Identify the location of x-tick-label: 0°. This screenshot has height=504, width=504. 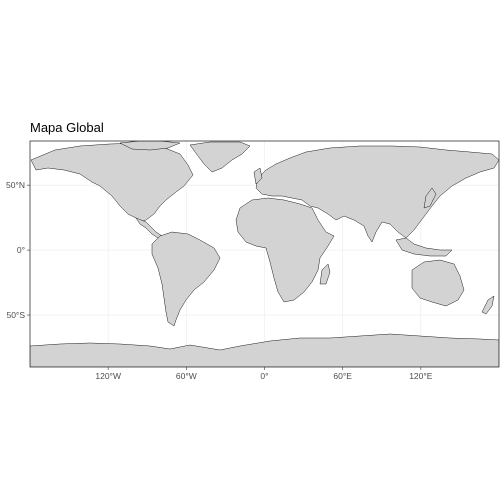
(264, 376).